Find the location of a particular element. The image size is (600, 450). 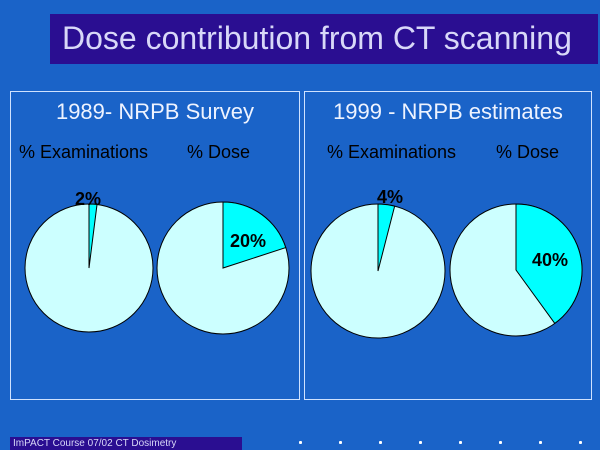

footer-text: ImPACT Course 07/02 CT Dosimetry is located at coordinates (95, 443).